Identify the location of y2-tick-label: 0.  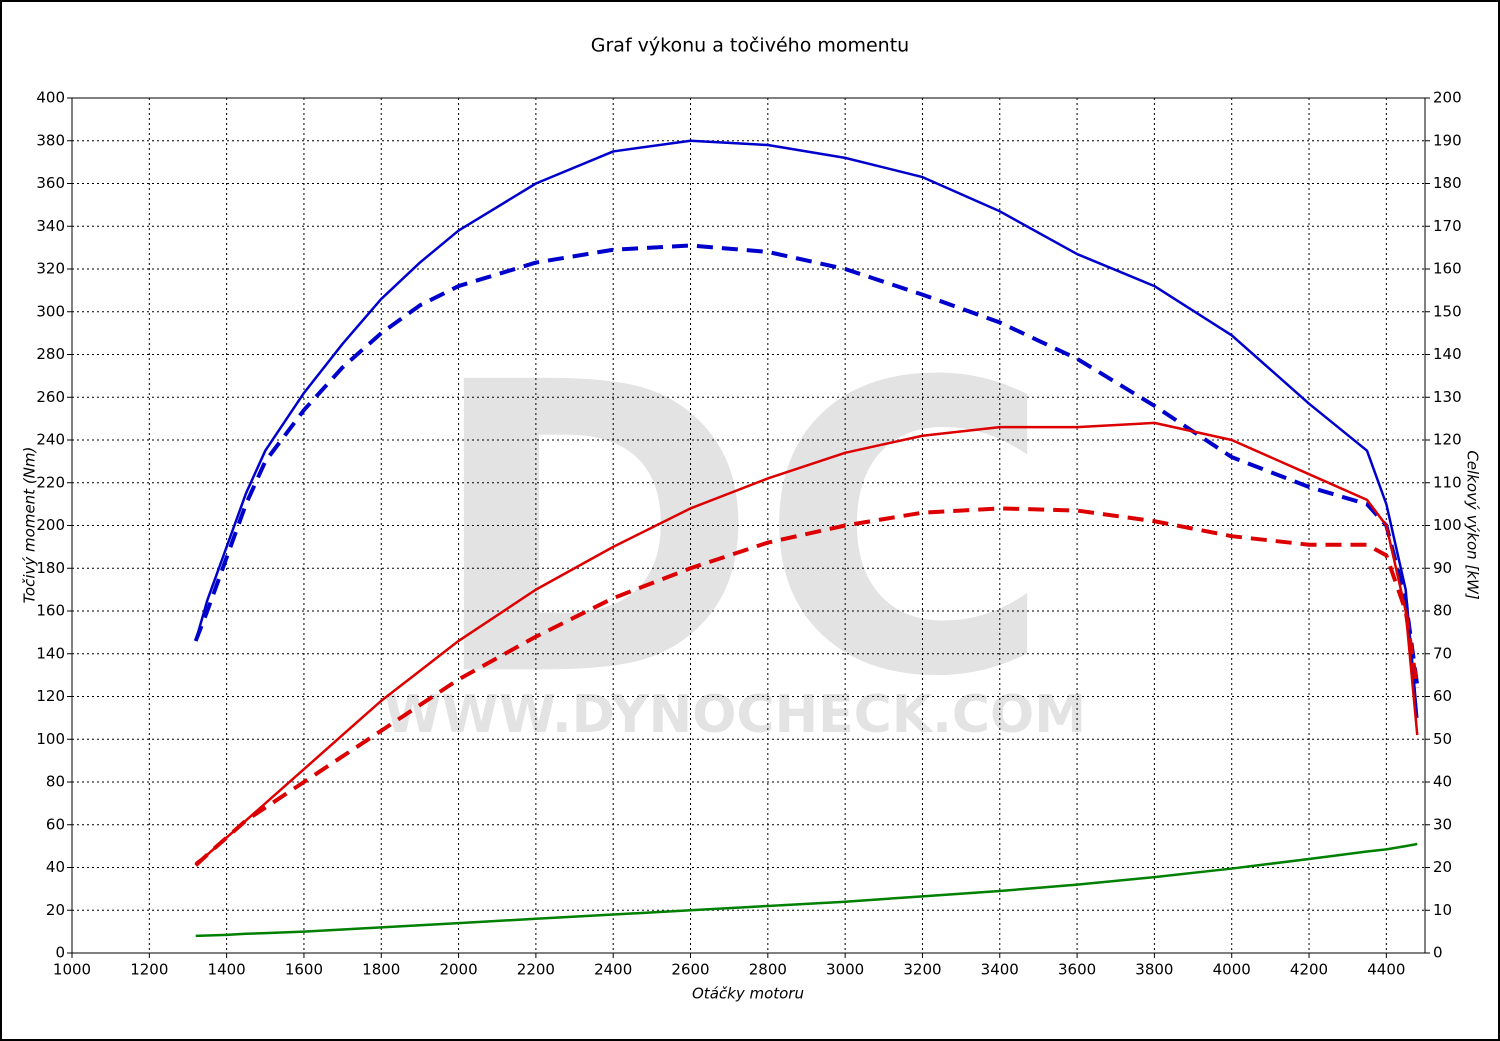
(1438, 953).